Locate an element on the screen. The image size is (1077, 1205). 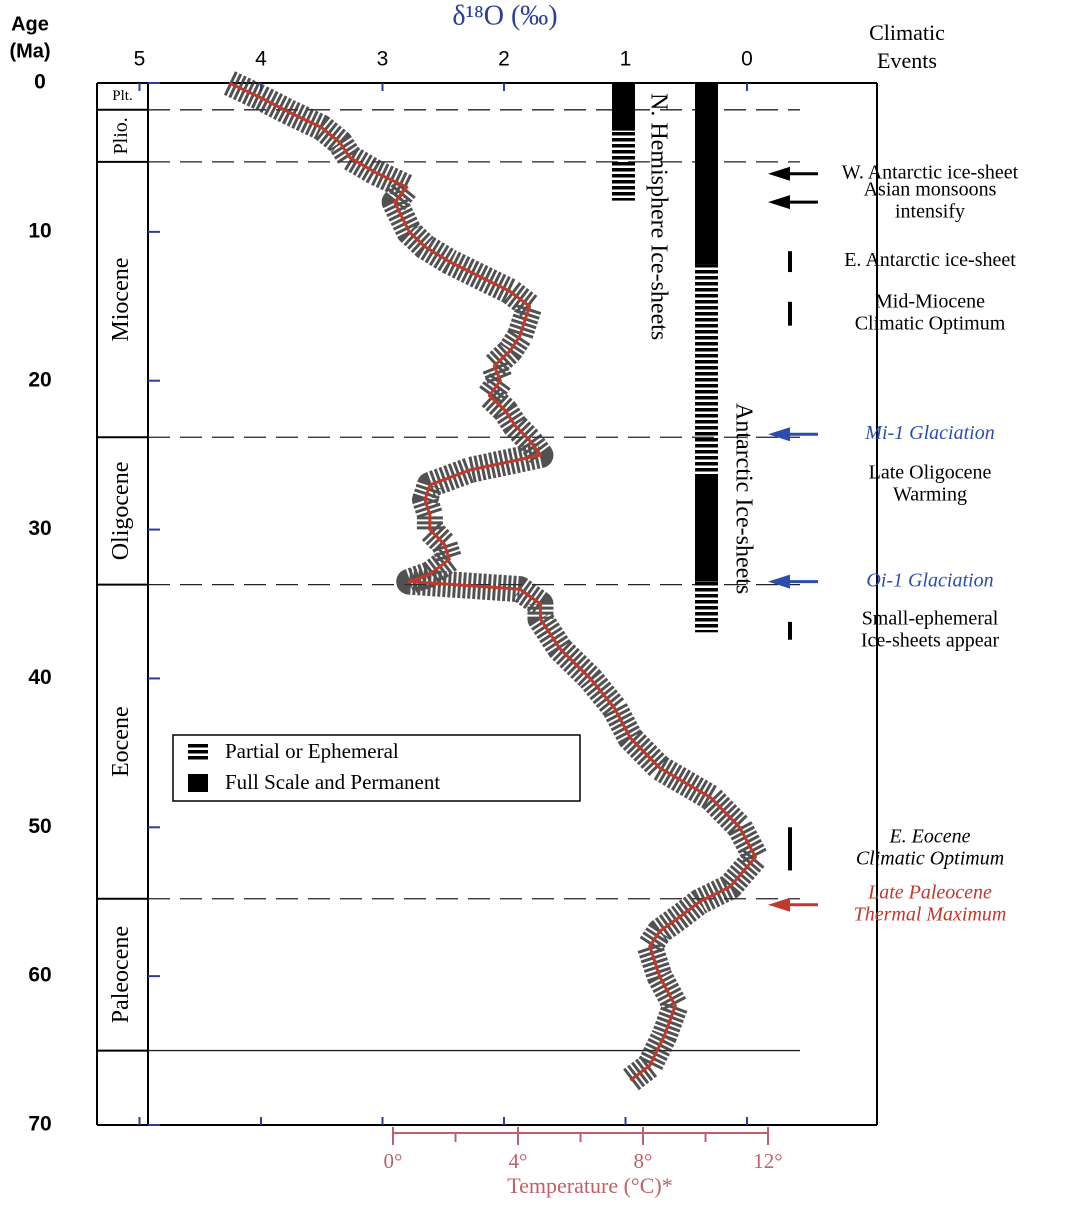
x-tick-label: 5 is located at coordinates (140, 59).